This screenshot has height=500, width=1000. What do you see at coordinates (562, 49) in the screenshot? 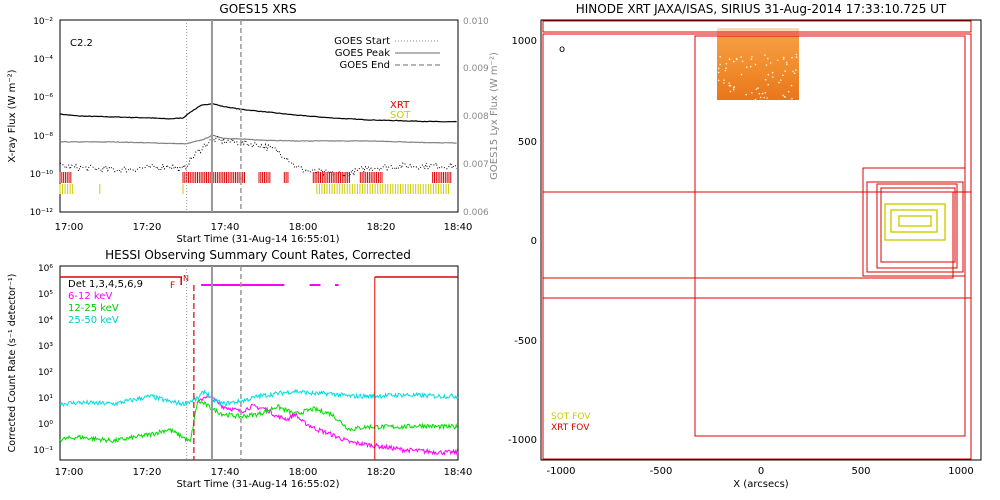
I see `xrt-circle-marker: o` at bounding box center [562, 49].